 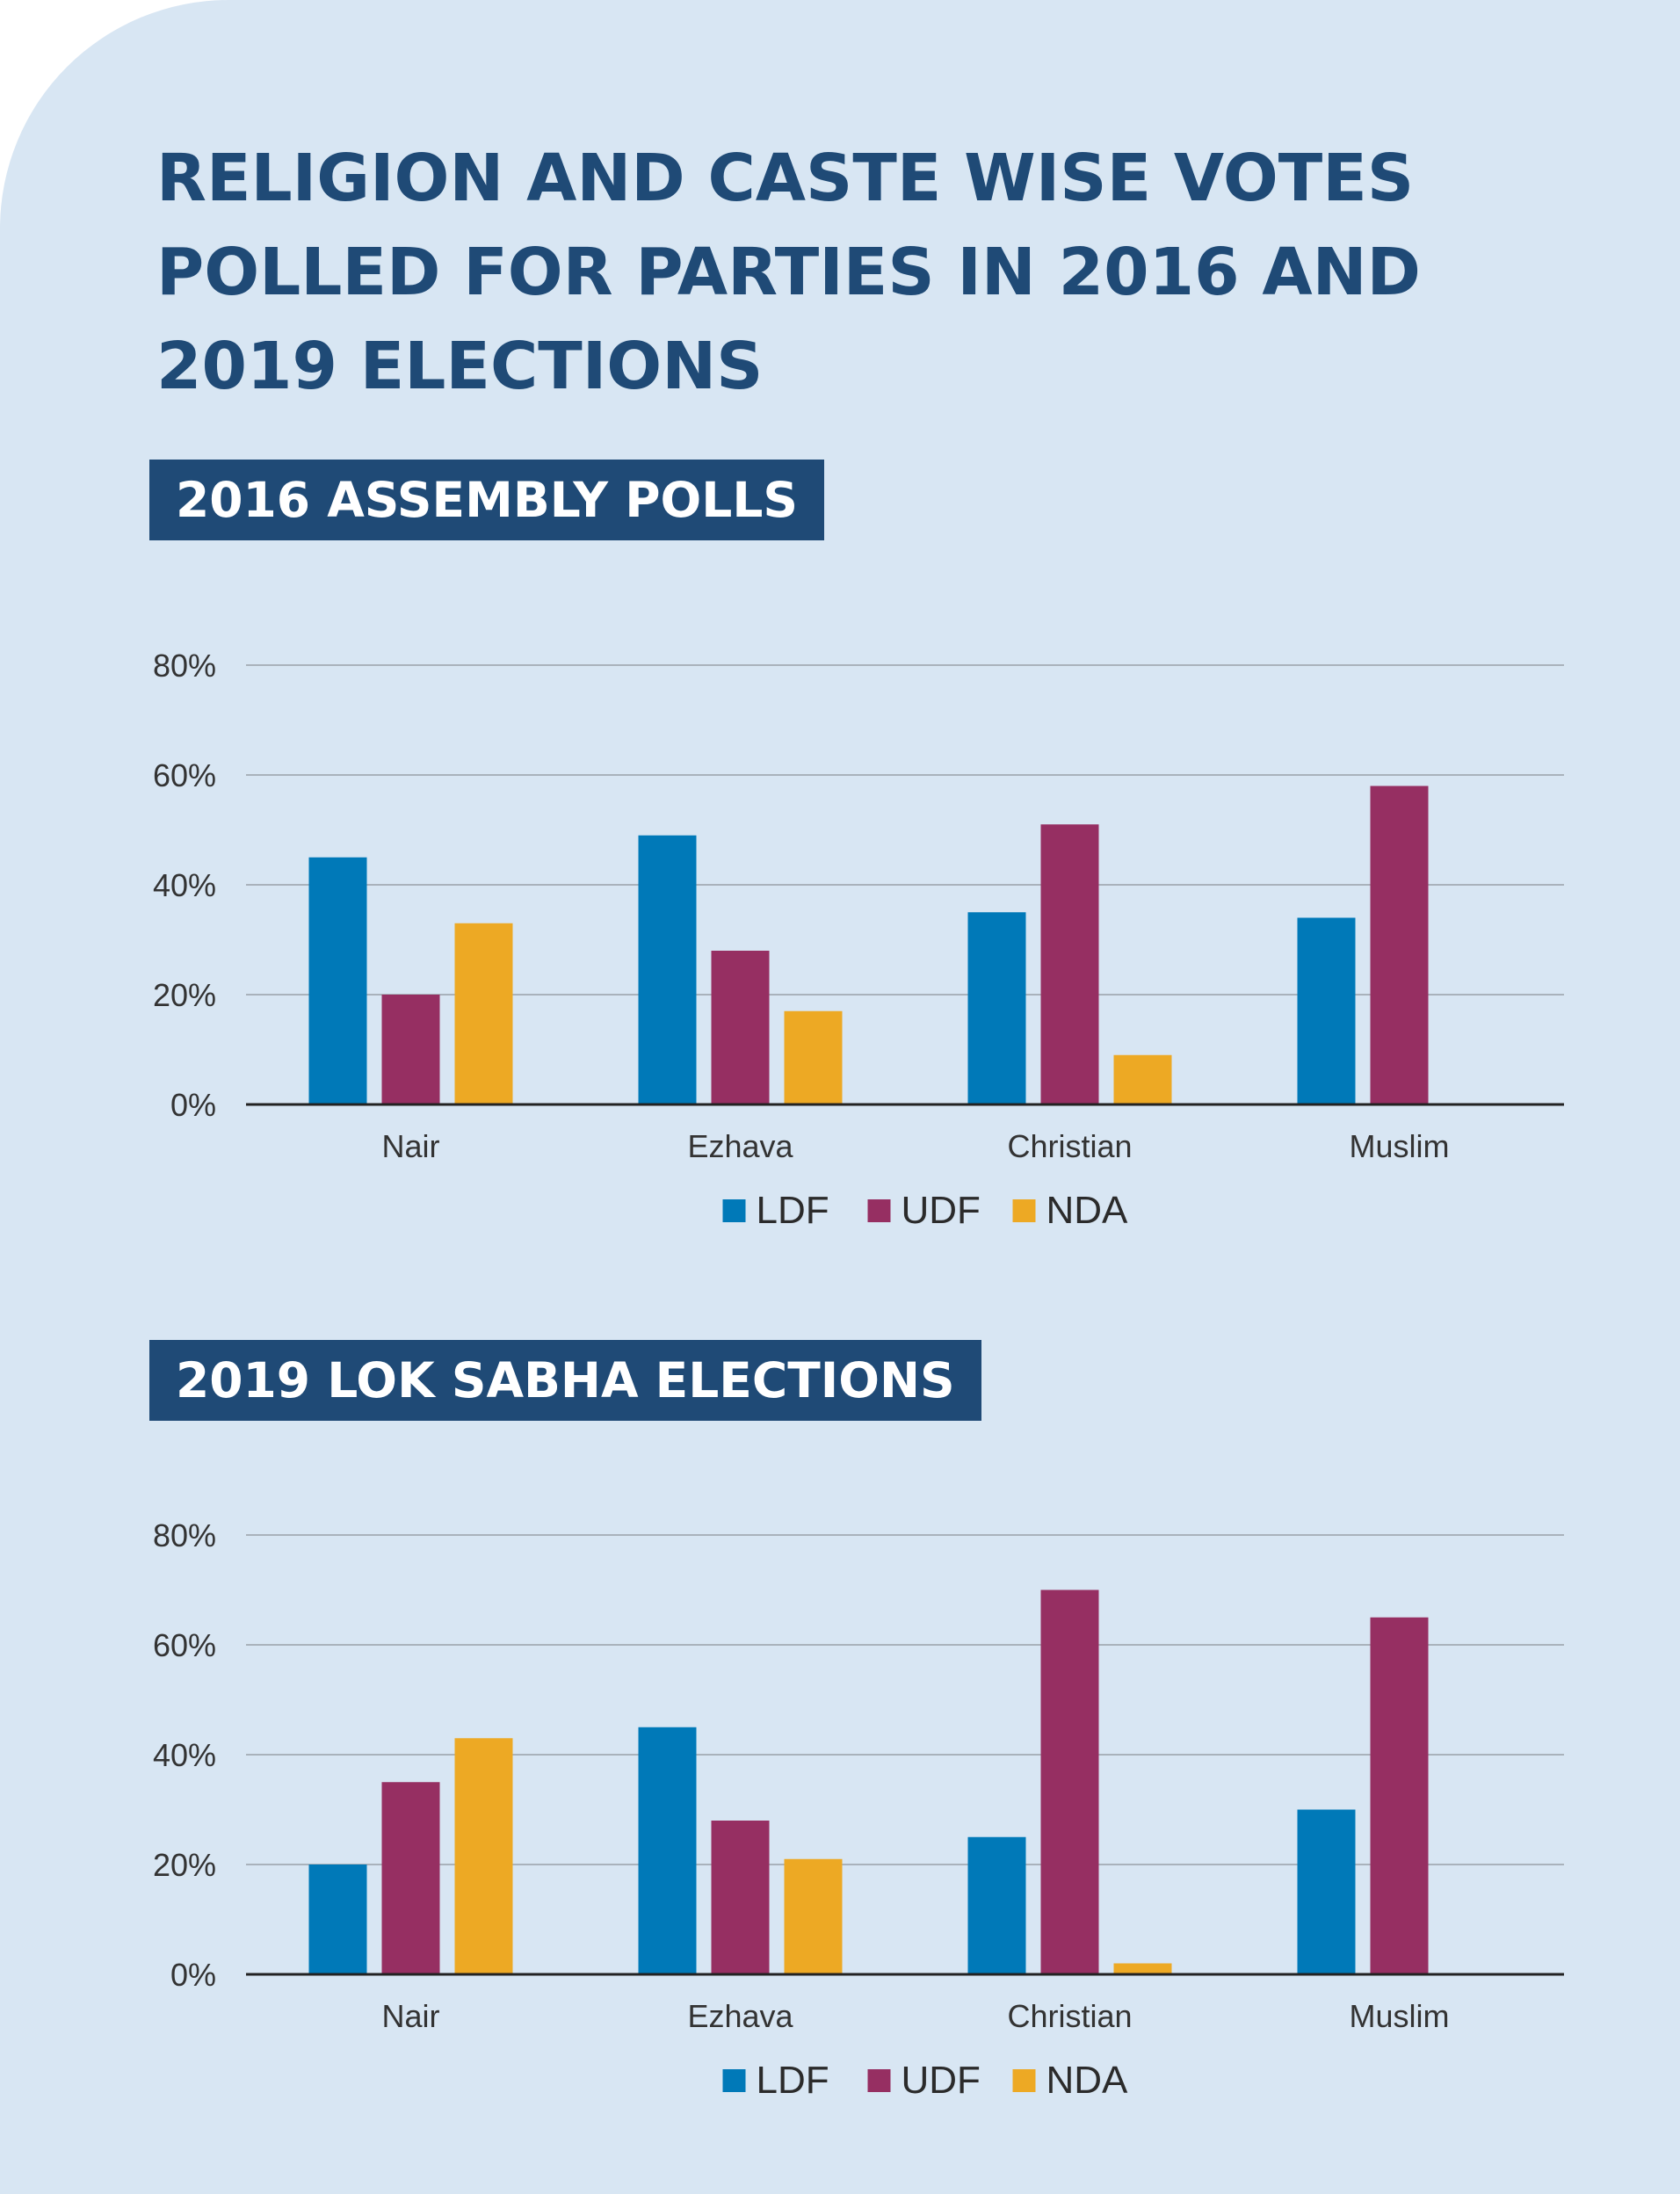 What do you see at coordinates (565, 1380) in the screenshot?
I see `chart-title-2019: 2019 LOK SABHA ELECTIONS` at bounding box center [565, 1380].